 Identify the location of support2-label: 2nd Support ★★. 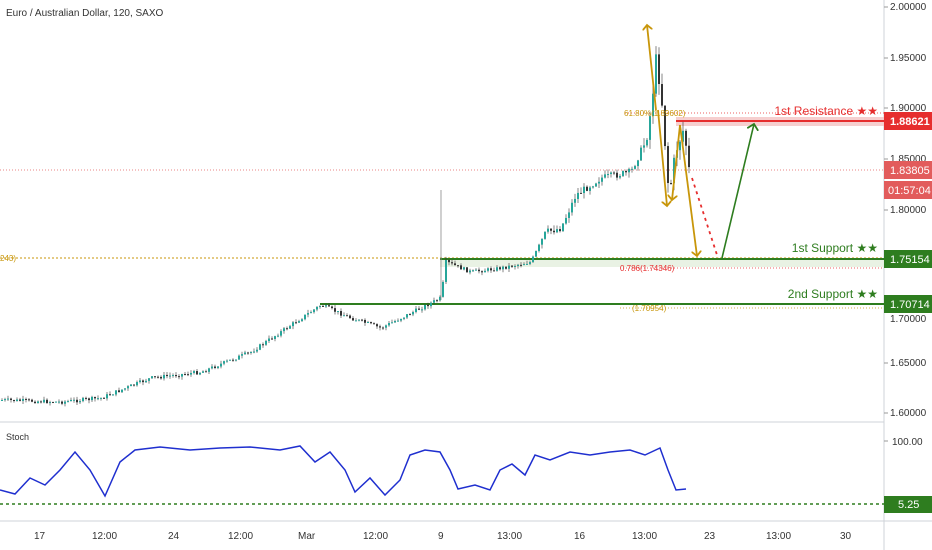
(833, 294).